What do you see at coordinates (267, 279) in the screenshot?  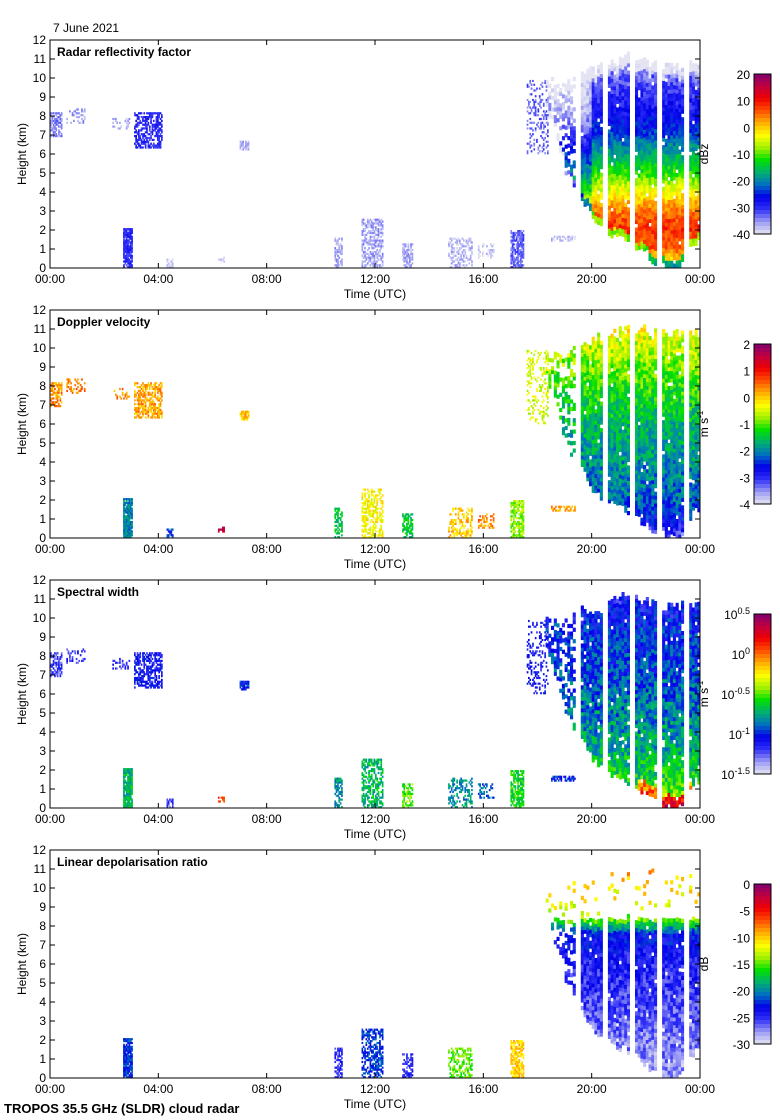 I see `x-tick-label: 08:00` at bounding box center [267, 279].